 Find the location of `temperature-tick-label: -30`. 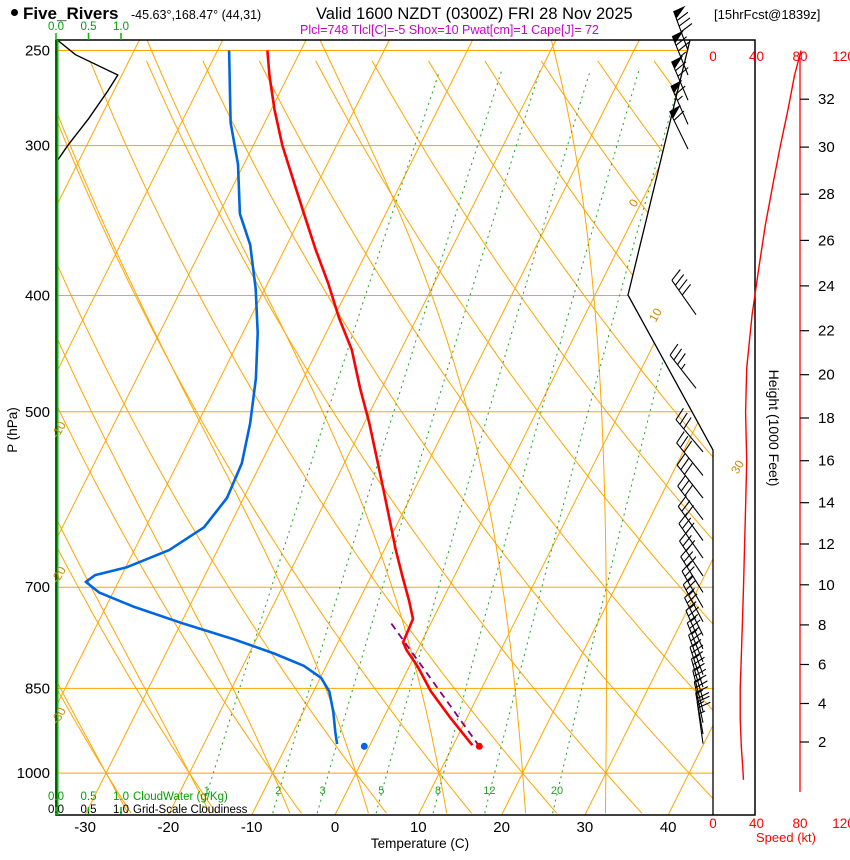

temperature-tick-label: -30 is located at coordinates (85, 827).